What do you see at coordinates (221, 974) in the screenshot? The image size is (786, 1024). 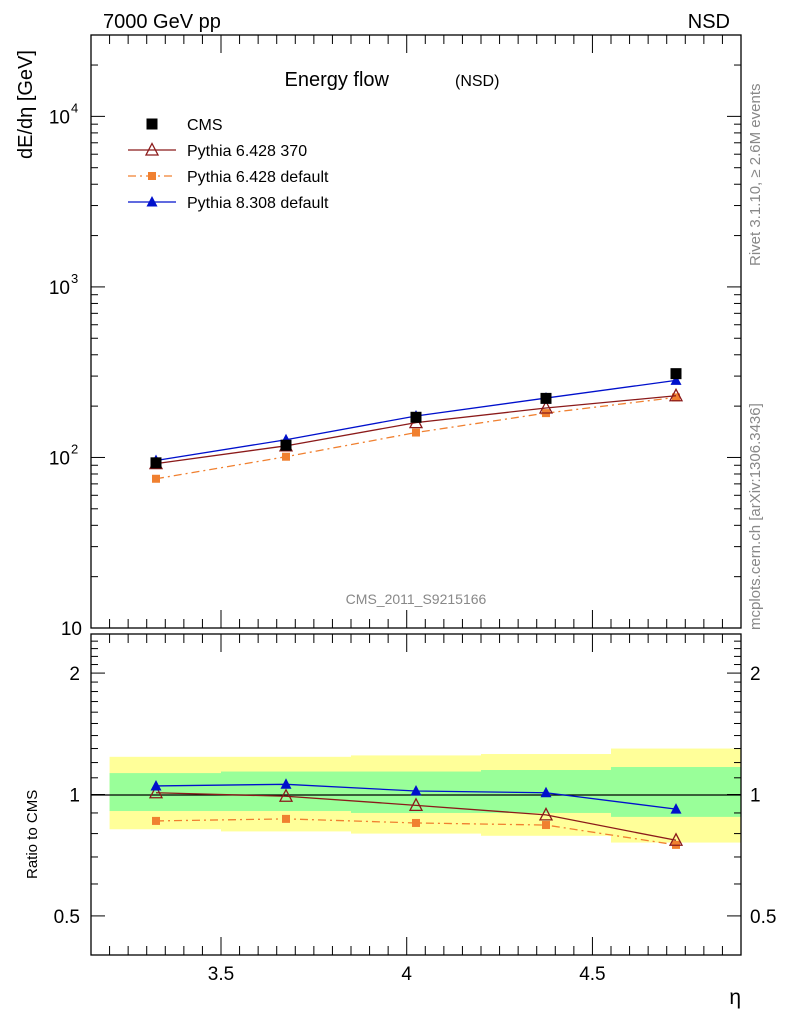 I see `x-tick-label-0: 3.5` at bounding box center [221, 974].